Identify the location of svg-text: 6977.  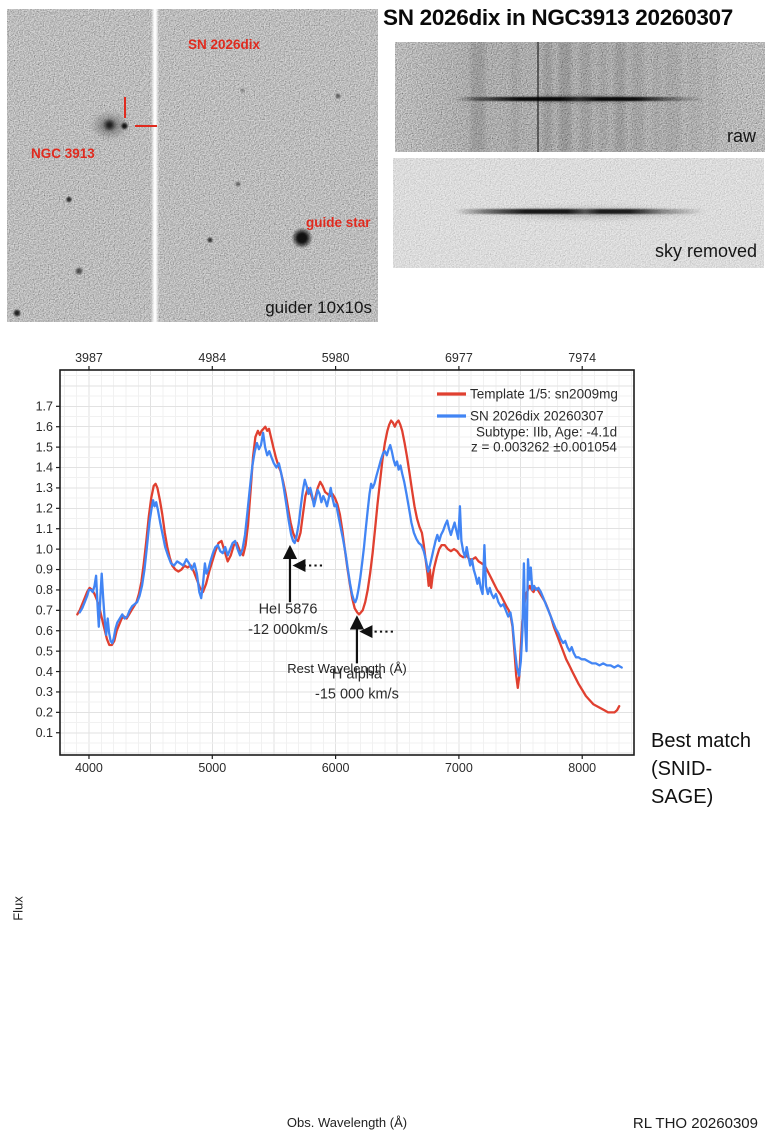
(459, 358).